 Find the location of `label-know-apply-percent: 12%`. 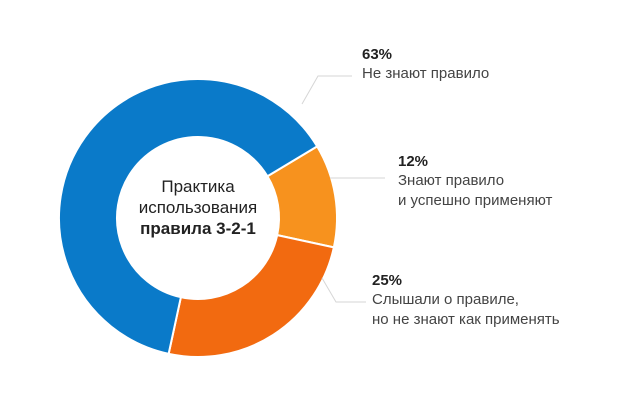

label-know-apply-percent: 12% is located at coordinates (413, 161).